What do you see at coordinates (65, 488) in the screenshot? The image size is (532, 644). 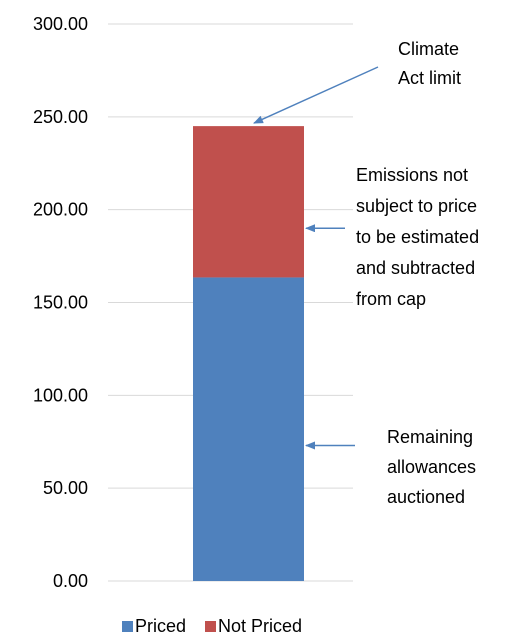 I see `y-tick-label: 50.00` at bounding box center [65, 488].